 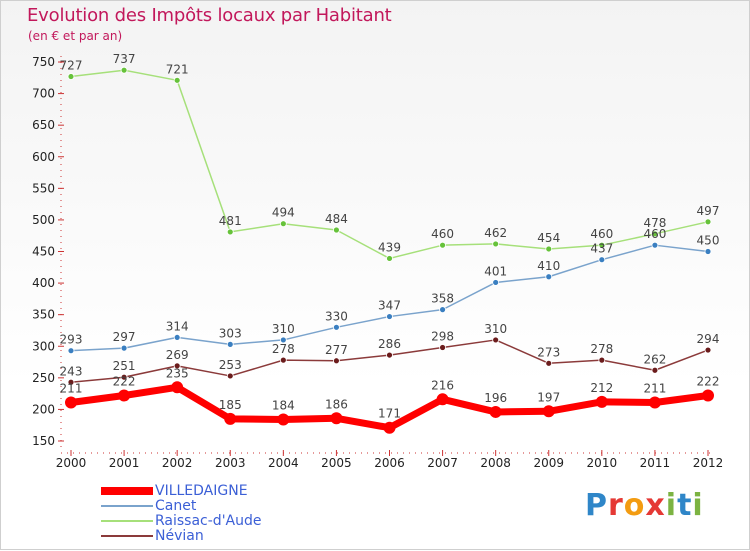 What do you see at coordinates (601, 388) in the screenshot?
I see `data-label: 212` at bounding box center [601, 388].